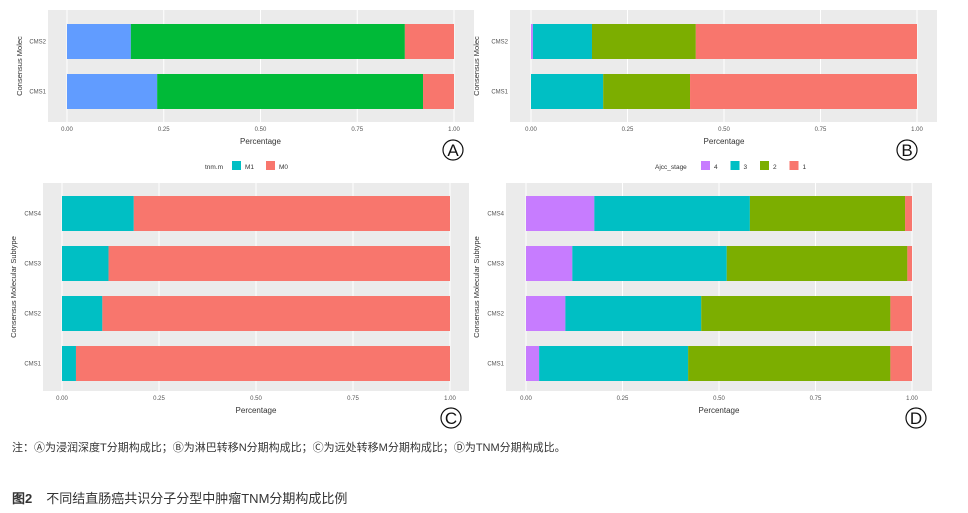 Image resolution: width=968 pixels, height=513 pixels. I want to click on panel-letter: A, so click(453, 150).